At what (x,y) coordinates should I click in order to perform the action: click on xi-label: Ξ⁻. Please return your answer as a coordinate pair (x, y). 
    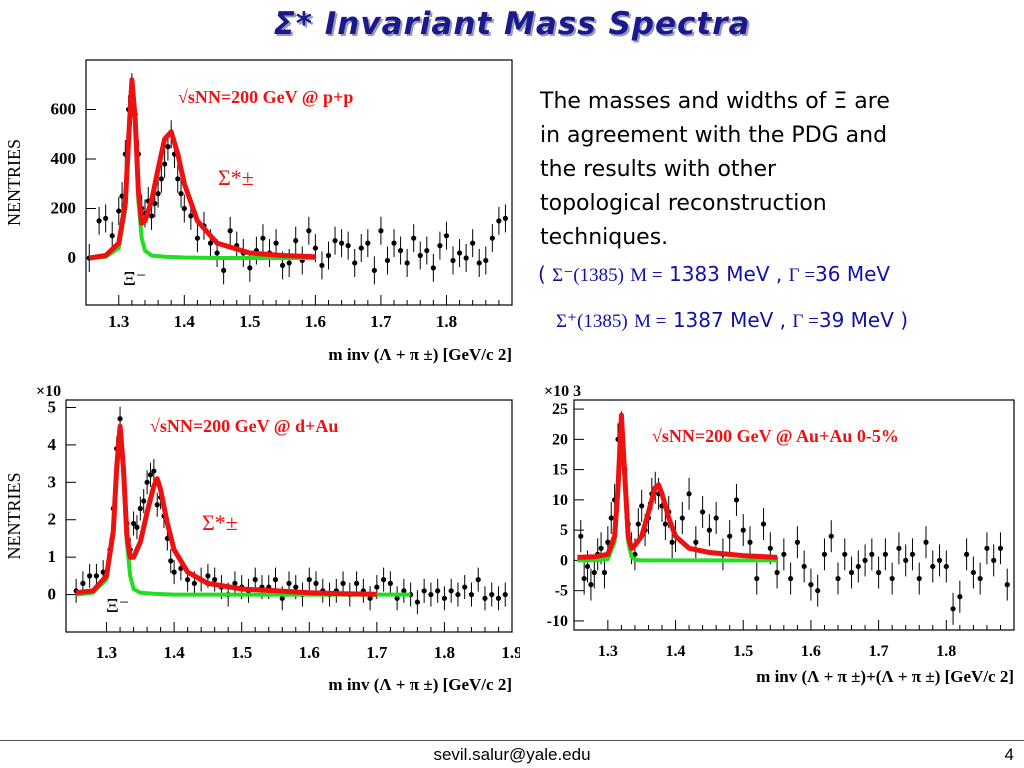
    Looking at the image, I should click on (117, 606).